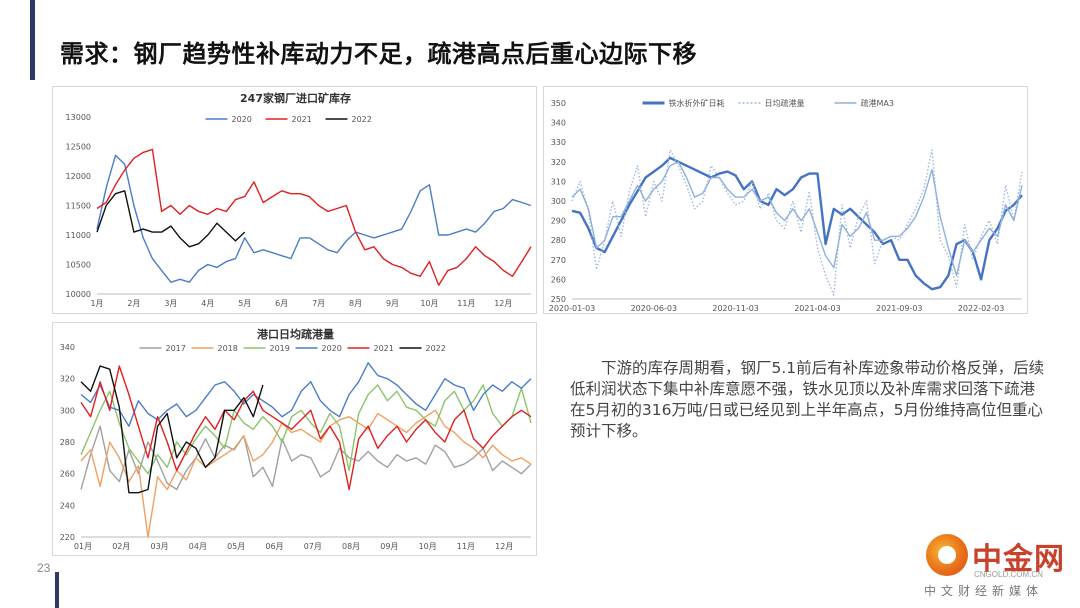 This screenshot has height=608, width=1080. What do you see at coordinates (558, 142) in the screenshot?
I see `y-tick-label-330: 330` at bounding box center [558, 142].